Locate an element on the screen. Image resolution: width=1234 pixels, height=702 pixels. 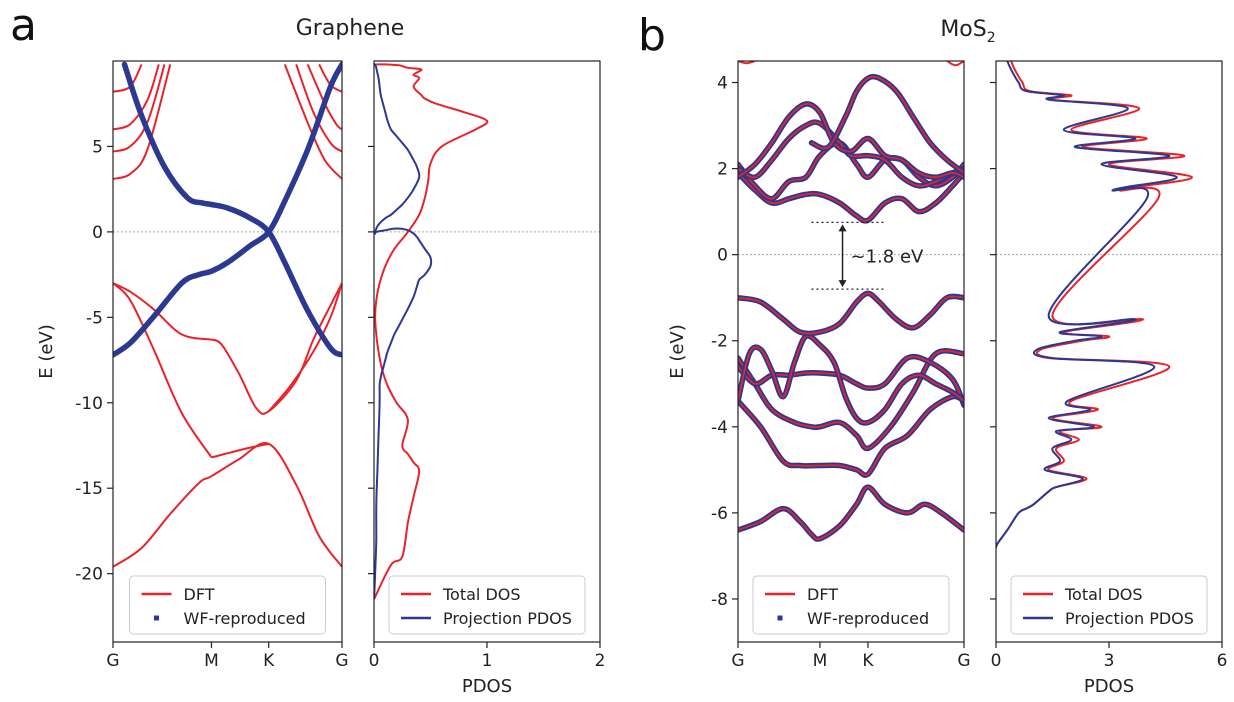
y-tick-label: 5 is located at coordinates (97, 147).